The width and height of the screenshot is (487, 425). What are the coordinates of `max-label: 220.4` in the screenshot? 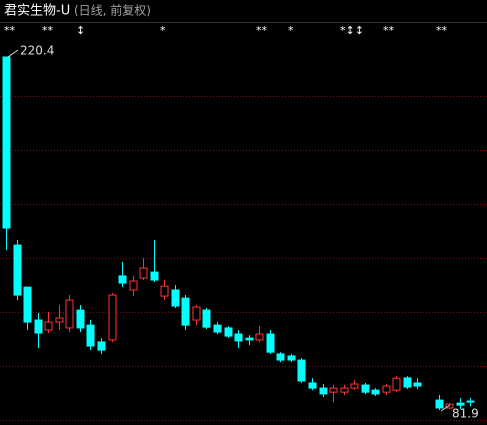 It's located at (37, 51).